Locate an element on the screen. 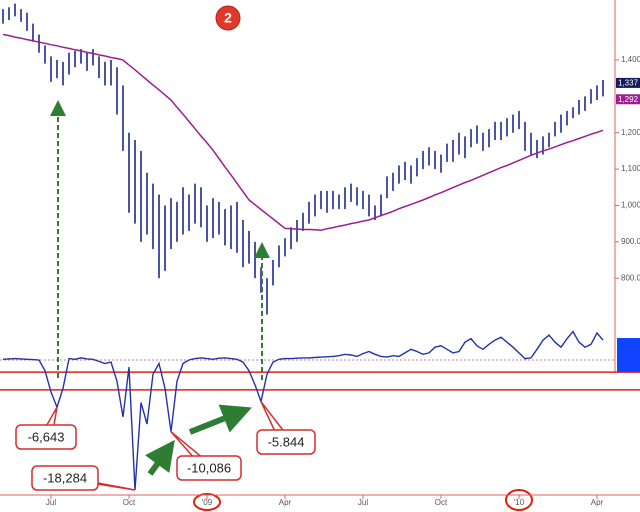  x-tick-label: '10 is located at coordinates (519, 502).